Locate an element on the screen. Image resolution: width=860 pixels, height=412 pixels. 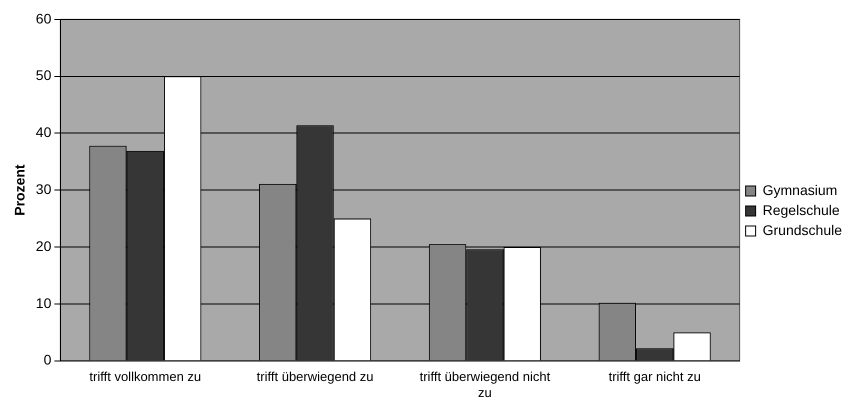
y-tick-label: 50 is located at coordinates (44, 75).